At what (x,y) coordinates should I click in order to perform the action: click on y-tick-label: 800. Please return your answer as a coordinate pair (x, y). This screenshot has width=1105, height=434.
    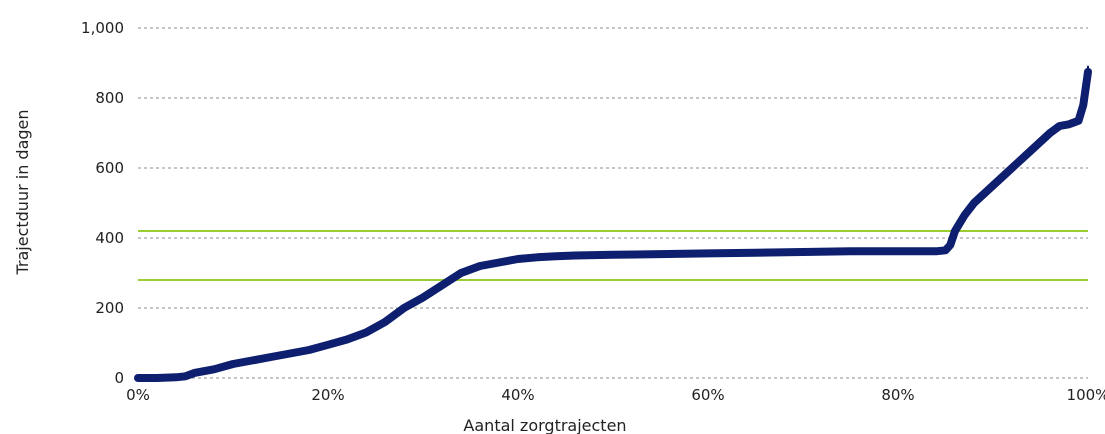
    Looking at the image, I should click on (109, 98).